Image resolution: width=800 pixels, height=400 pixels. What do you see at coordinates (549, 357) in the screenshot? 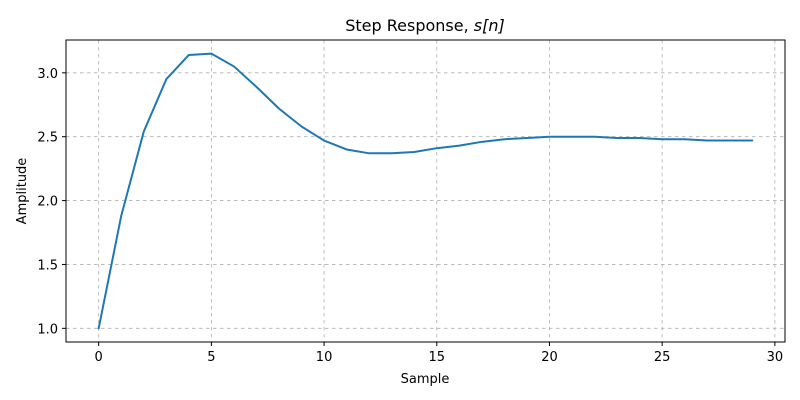
I see `x-tick-label: 20` at bounding box center [549, 357].